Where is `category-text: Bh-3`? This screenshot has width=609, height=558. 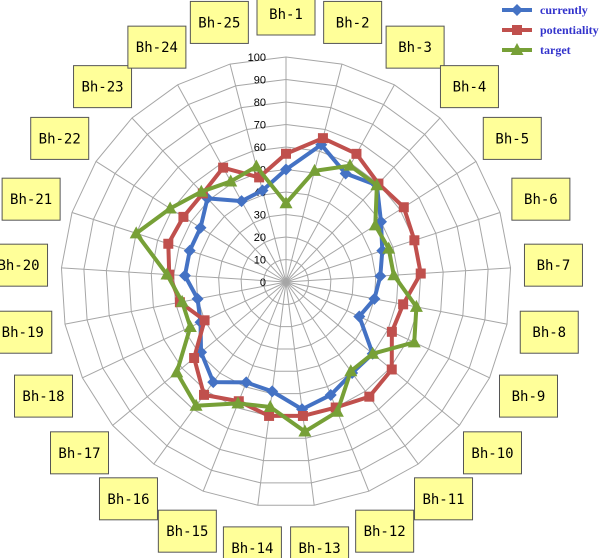
category-text: Bh-3 is located at coordinates (415, 48).